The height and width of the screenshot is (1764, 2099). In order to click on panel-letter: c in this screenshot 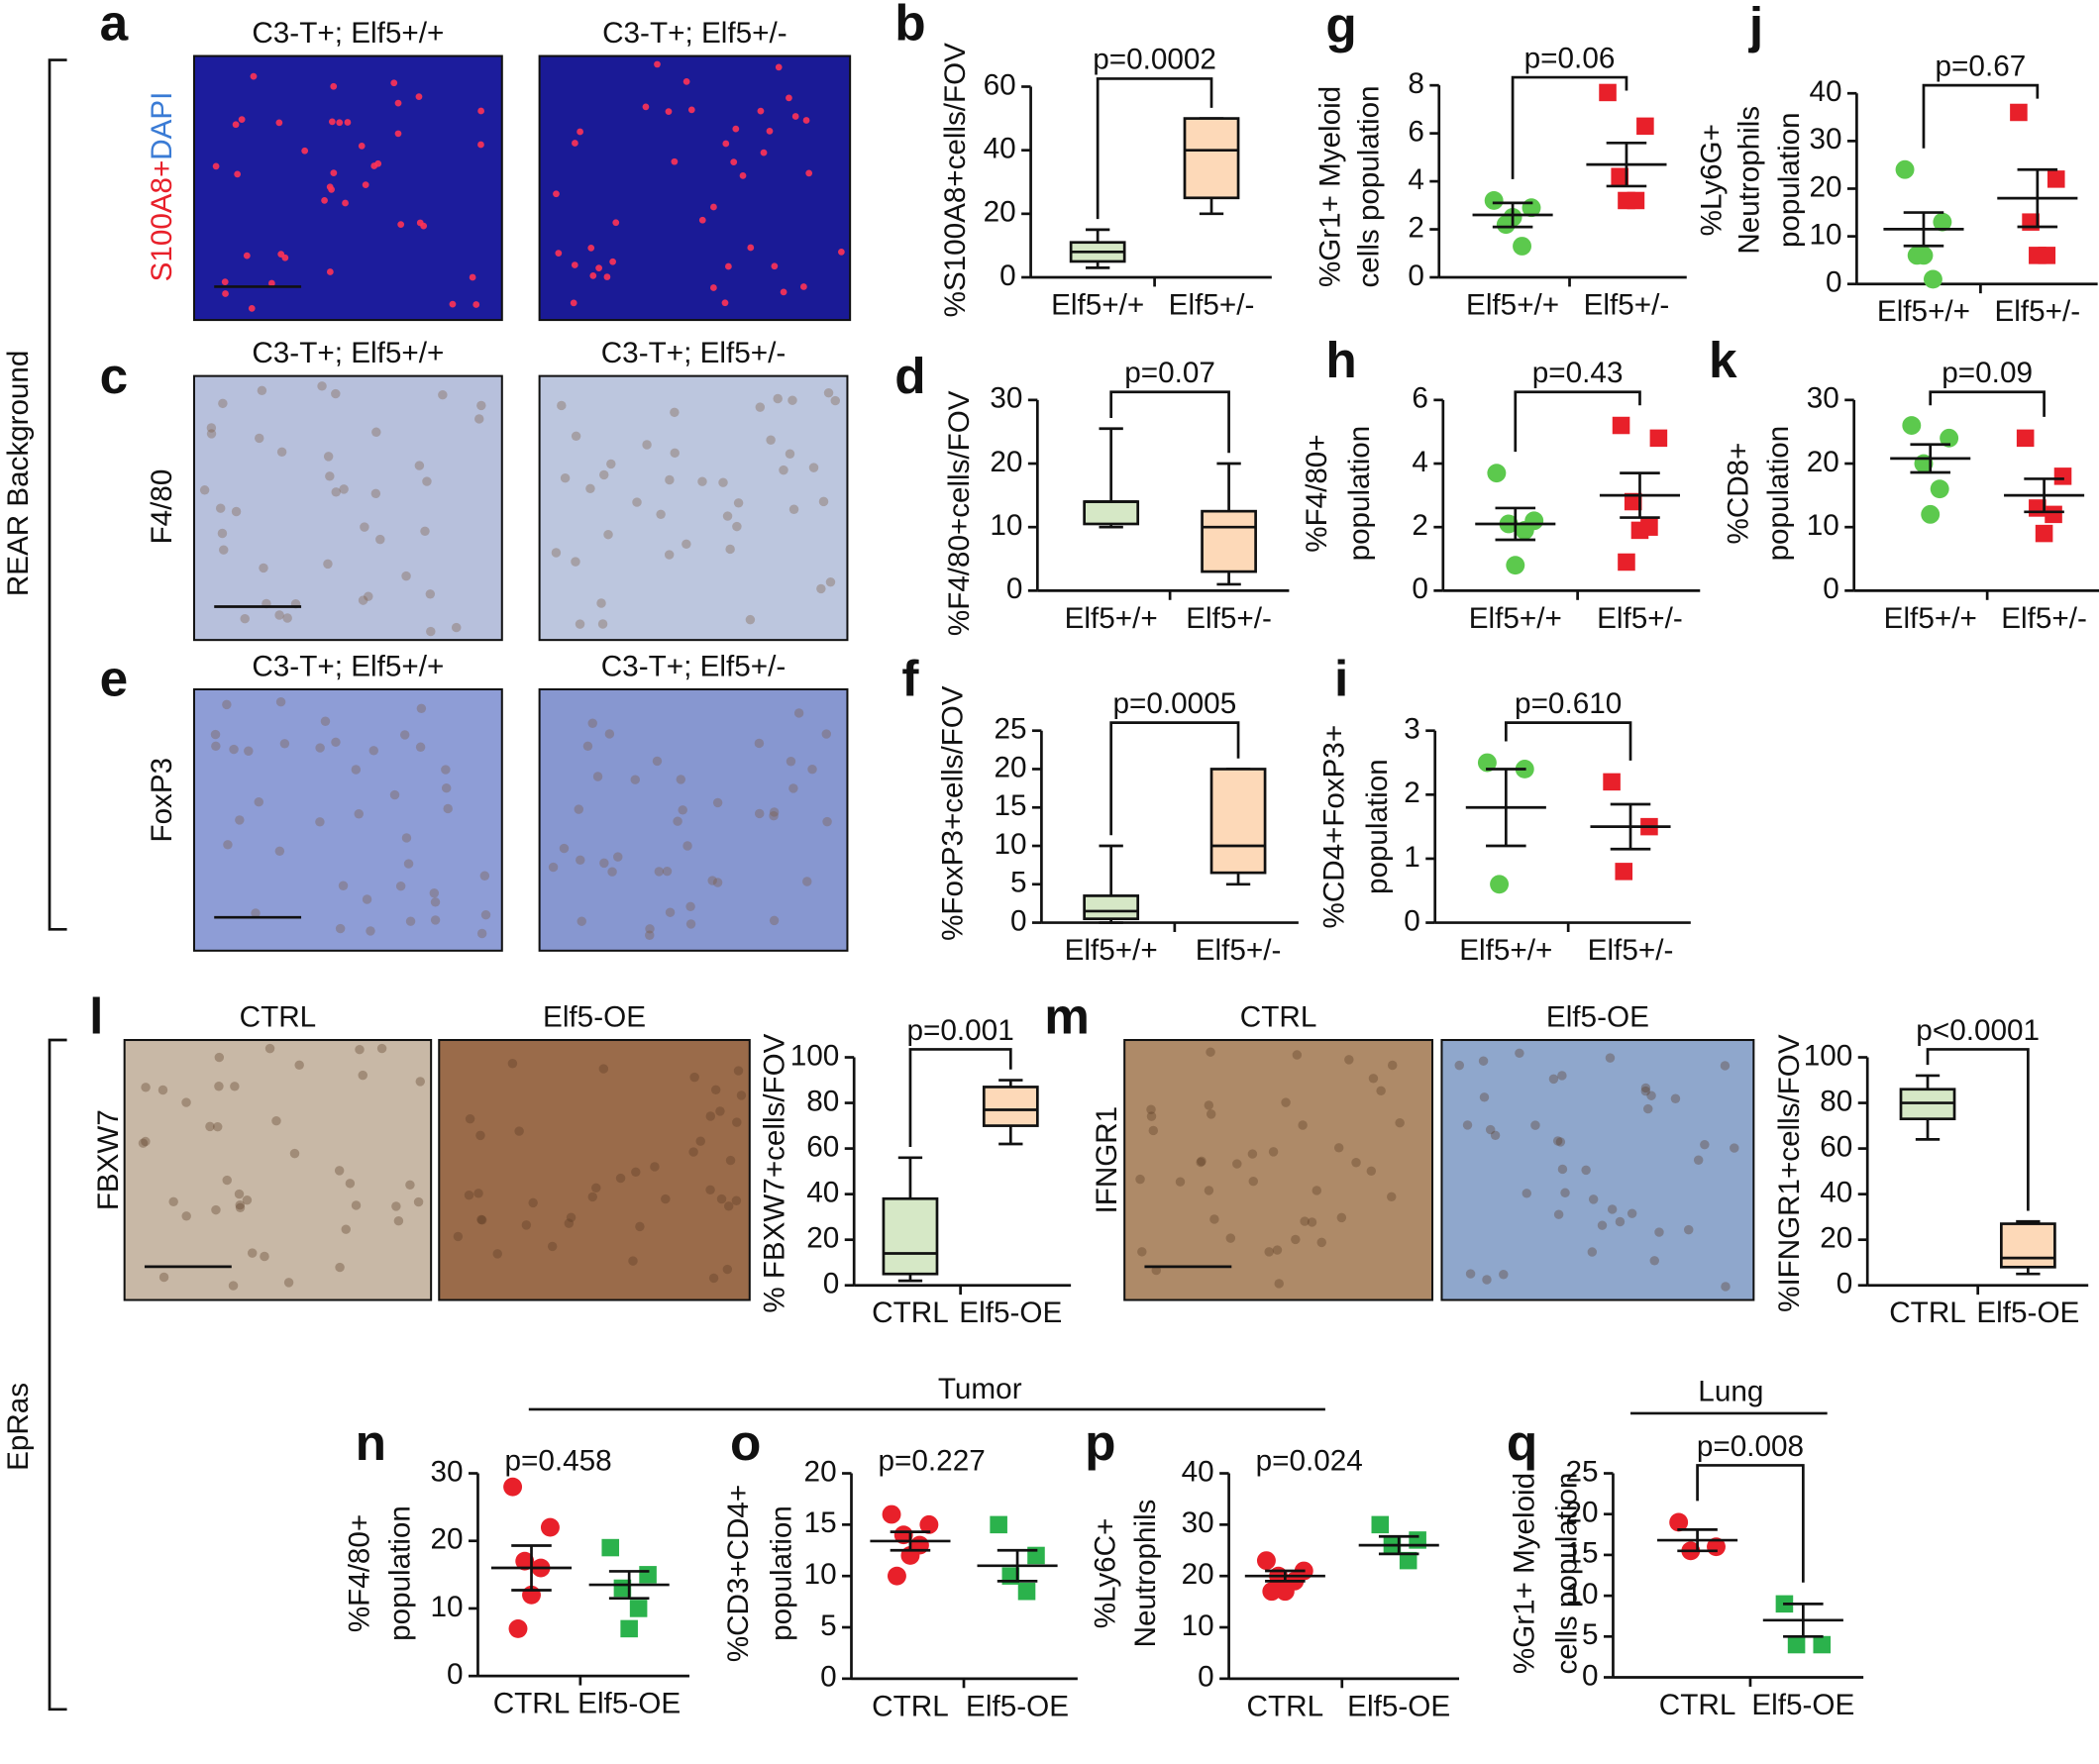, I will do `click(114, 376)`.